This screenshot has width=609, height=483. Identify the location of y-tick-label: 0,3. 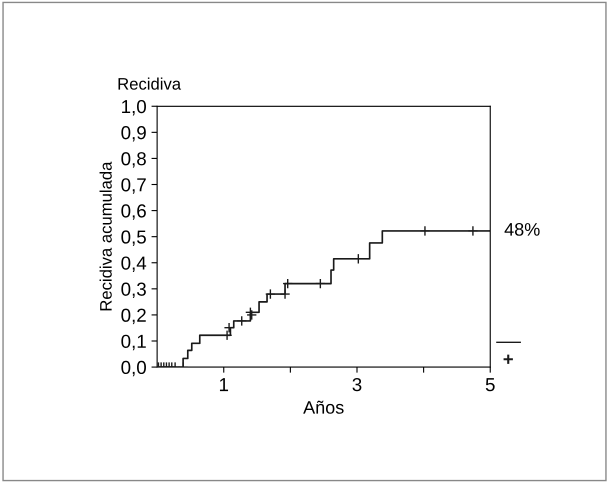
(133, 290).